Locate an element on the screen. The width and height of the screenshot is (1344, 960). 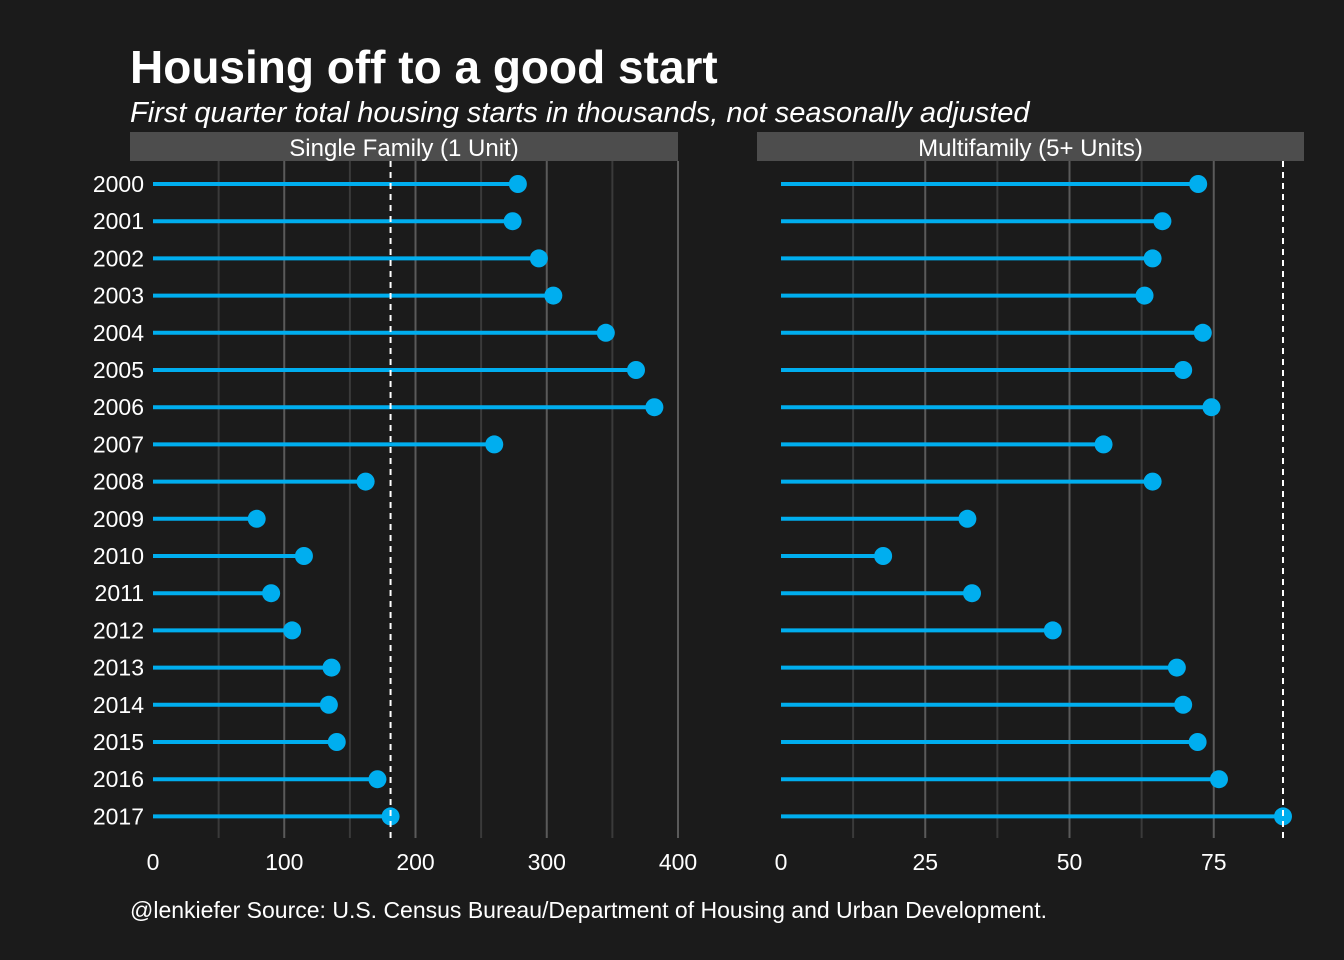
y-tick-label: 2005 is located at coordinates (118, 370).